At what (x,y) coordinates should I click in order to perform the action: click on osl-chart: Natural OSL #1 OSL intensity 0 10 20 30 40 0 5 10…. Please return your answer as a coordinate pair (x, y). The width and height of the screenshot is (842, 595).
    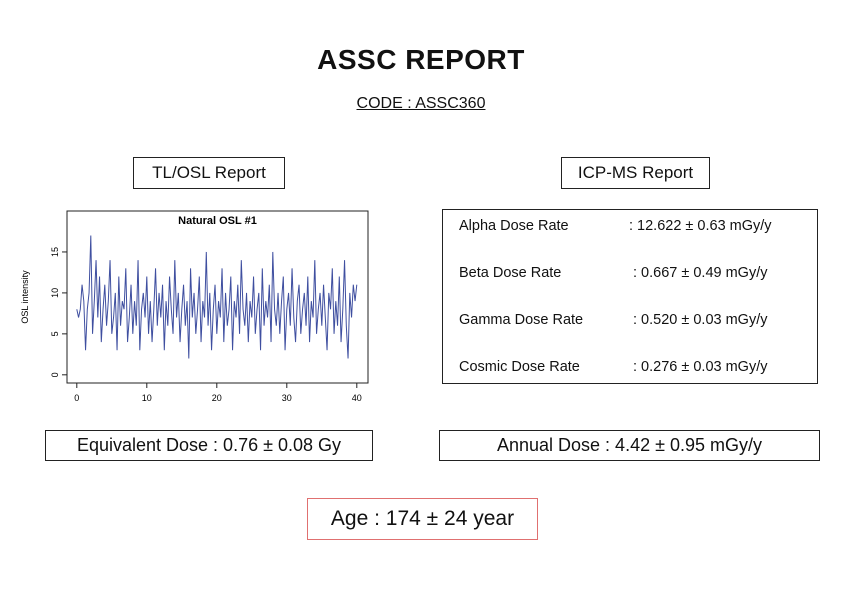
    Looking at the image, I should click on (194, 306).